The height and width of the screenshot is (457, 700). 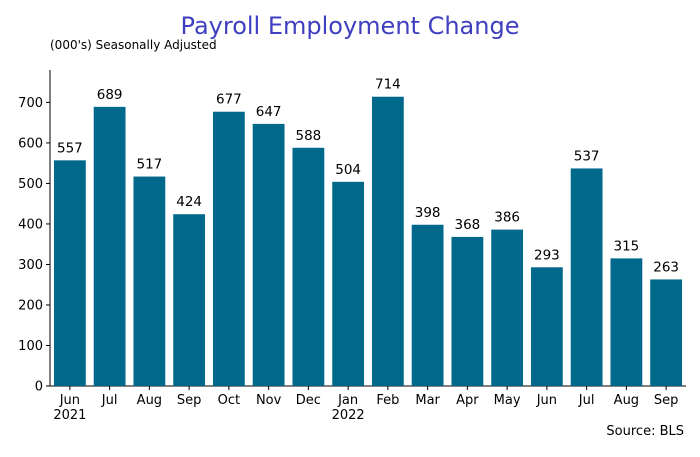 What do you see at coordinates (133, 45) in the screenshot?
I see `chart-subtitle: (000's) Seasonally Adjusted` at bounding box center [133, 45].